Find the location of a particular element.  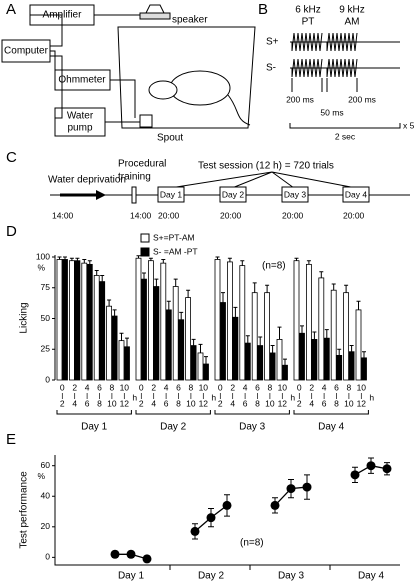

legend-label: S+=PT-AM is located at coordinates (174, 237).